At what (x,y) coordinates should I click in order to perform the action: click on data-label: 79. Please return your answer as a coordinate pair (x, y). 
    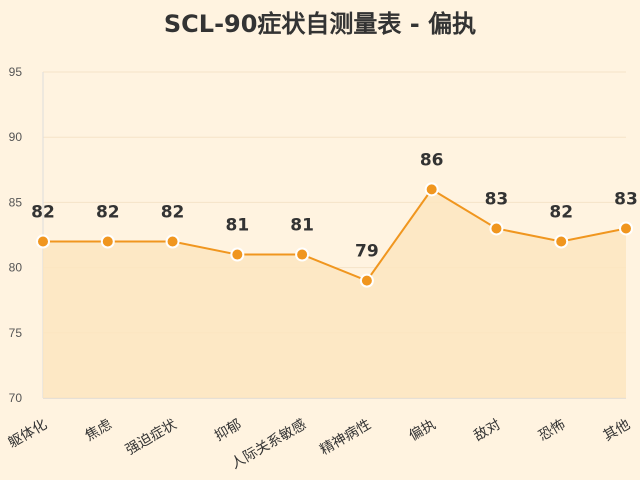
    Looking at the image, I should click on (367, 252).